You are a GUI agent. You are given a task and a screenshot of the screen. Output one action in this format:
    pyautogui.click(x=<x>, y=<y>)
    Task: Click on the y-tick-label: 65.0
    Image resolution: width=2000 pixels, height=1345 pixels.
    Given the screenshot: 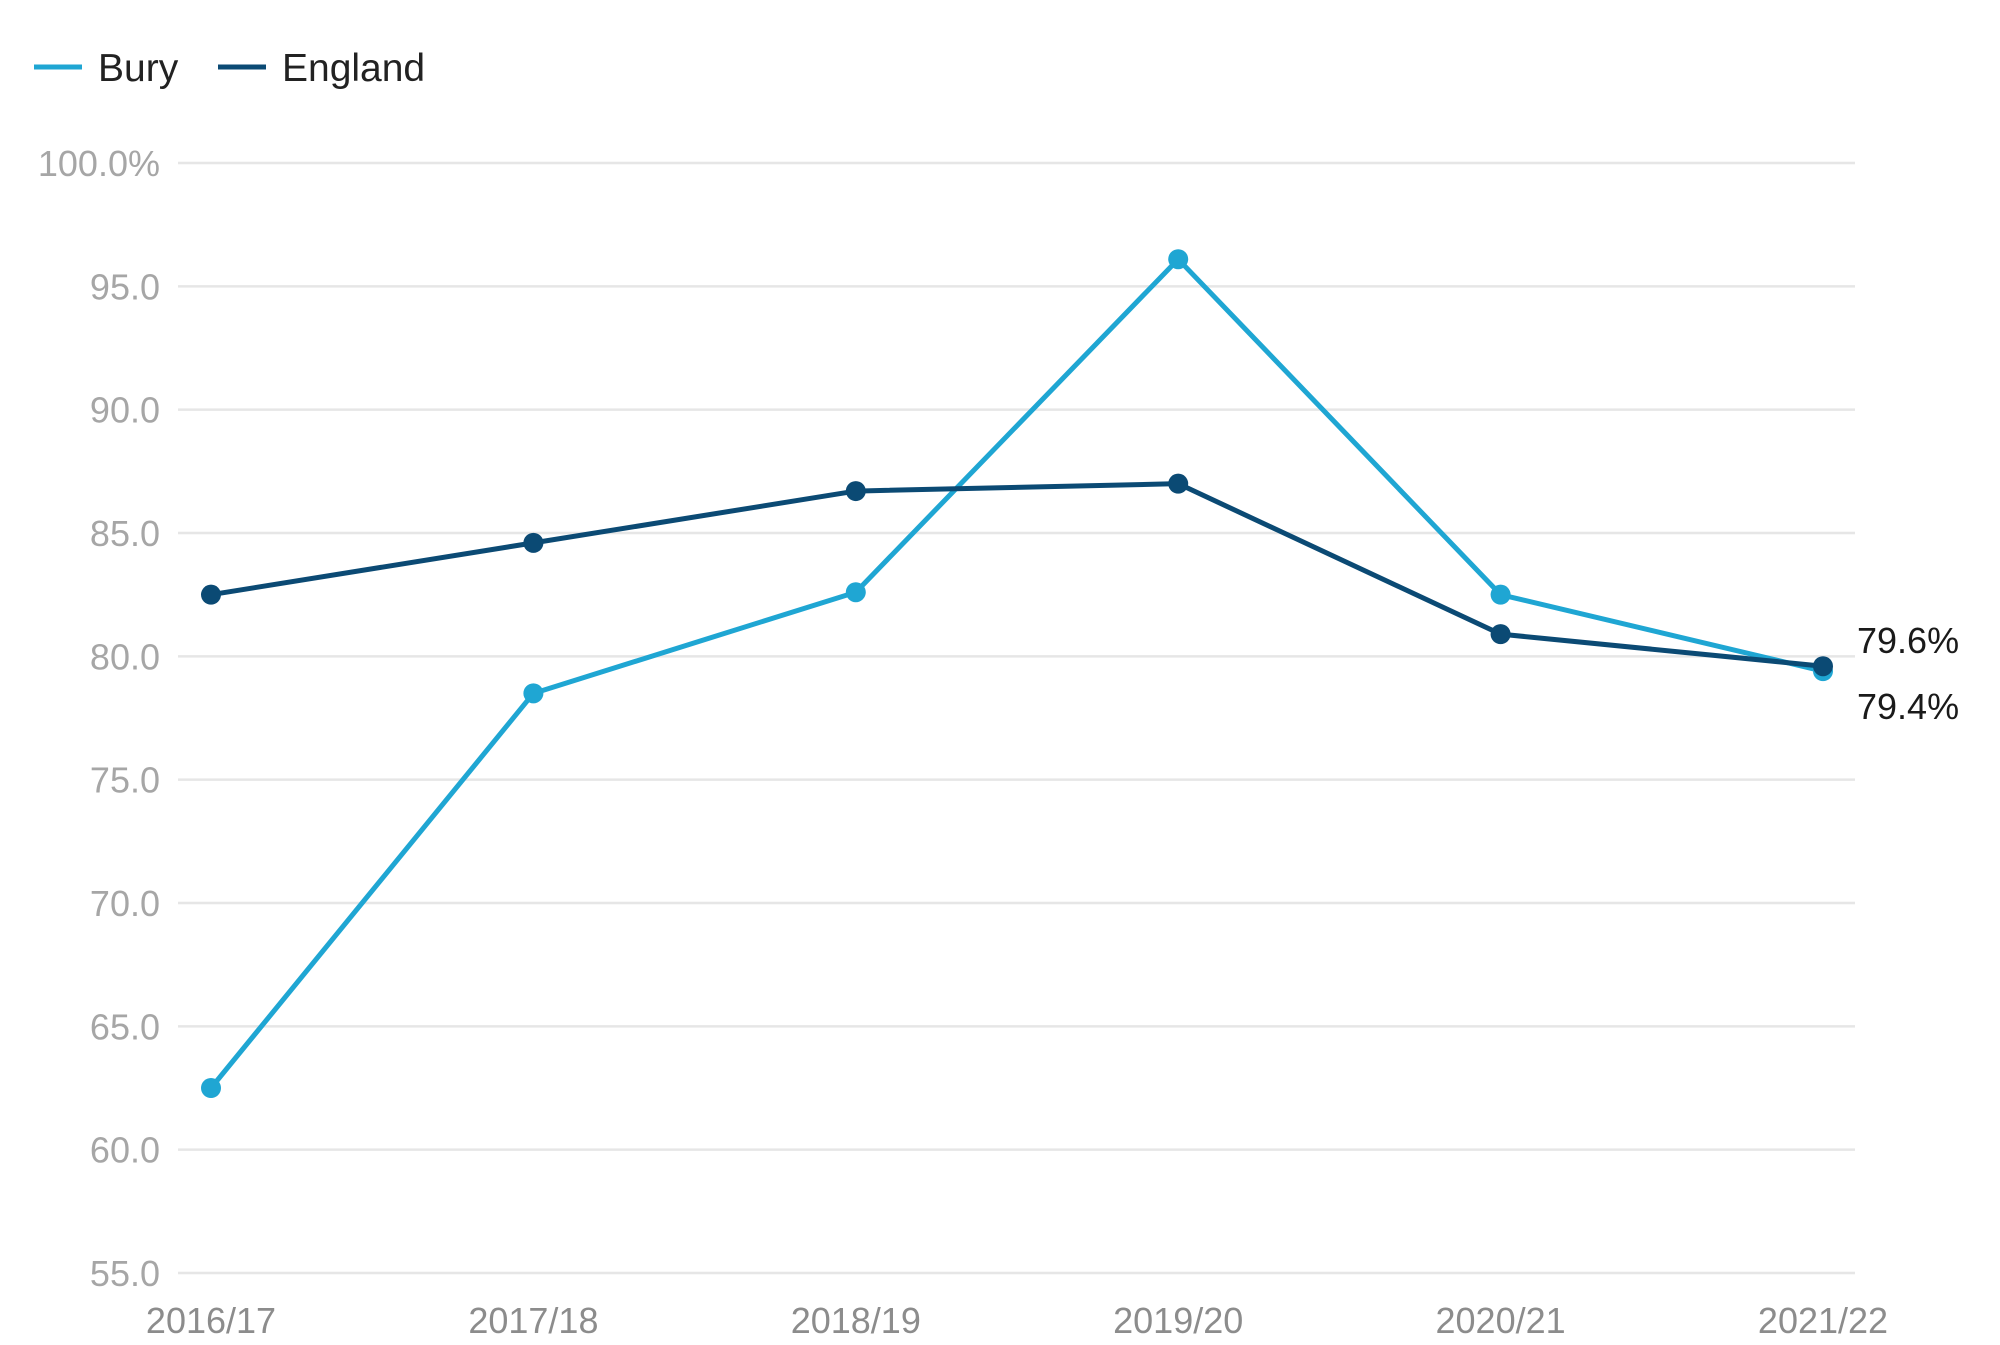 What is the action you would take?
    pyautogui.click(x=125, y=1026)
    